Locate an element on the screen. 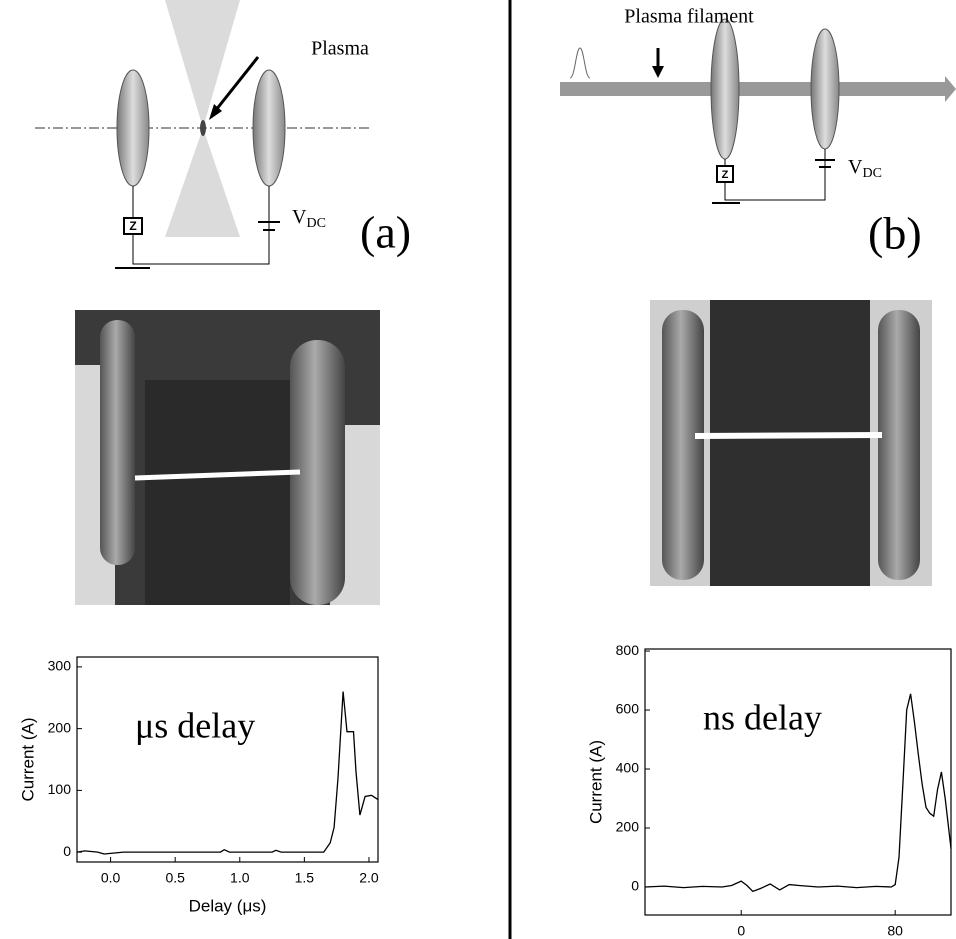 The width and height of the screenshot is (956, 939). x-tick-label: 0.0 is located at coordinates (111, 878).